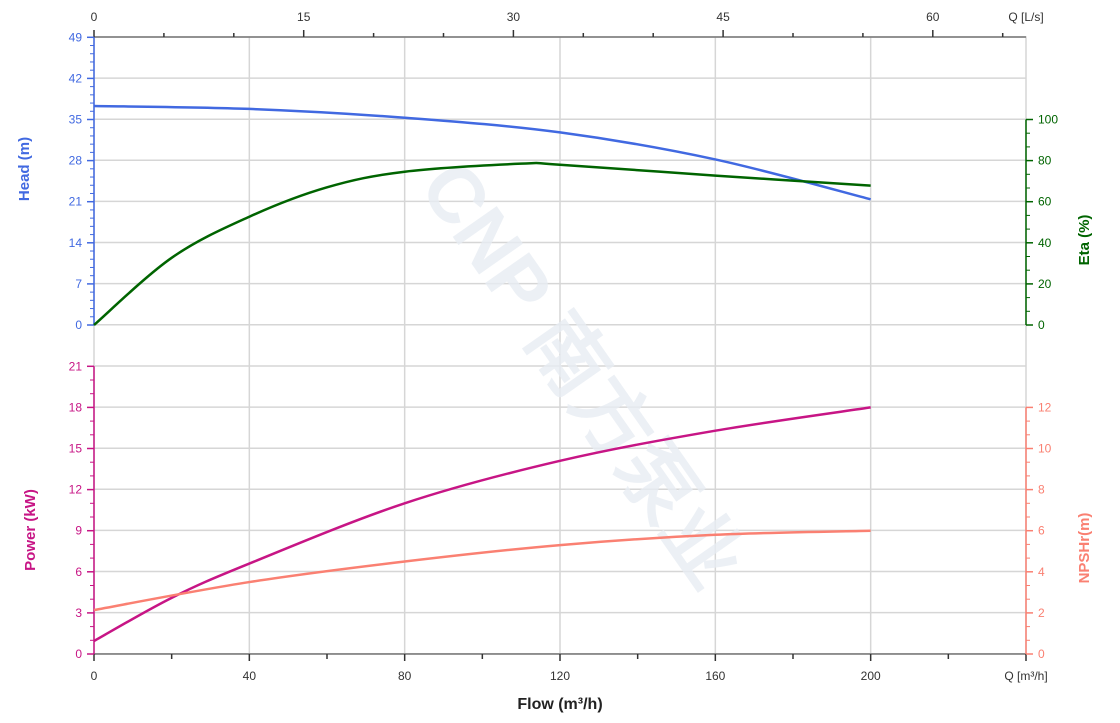 The height and width of the screenshot is (723, 1120). Describe the element at coordinates (250, 676) in the screenshot. I see `x-tick-label: 40` at that location.